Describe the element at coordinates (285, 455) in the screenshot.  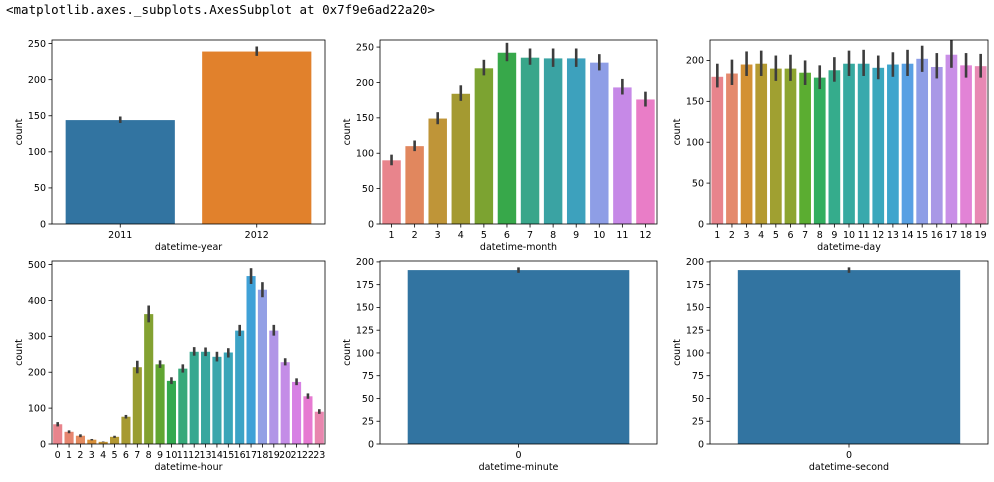
I see `x-tick-label: 20` at that location.